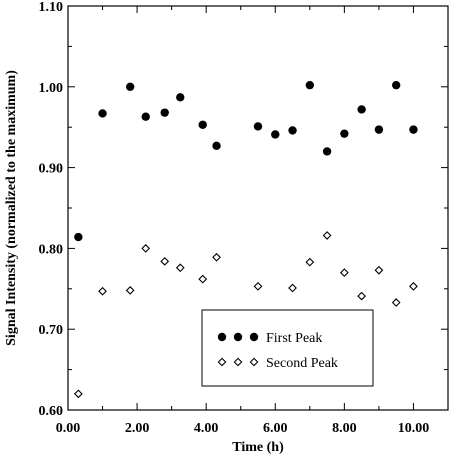  I want to click on y-tick-label: 0.60, so click(51, 411).